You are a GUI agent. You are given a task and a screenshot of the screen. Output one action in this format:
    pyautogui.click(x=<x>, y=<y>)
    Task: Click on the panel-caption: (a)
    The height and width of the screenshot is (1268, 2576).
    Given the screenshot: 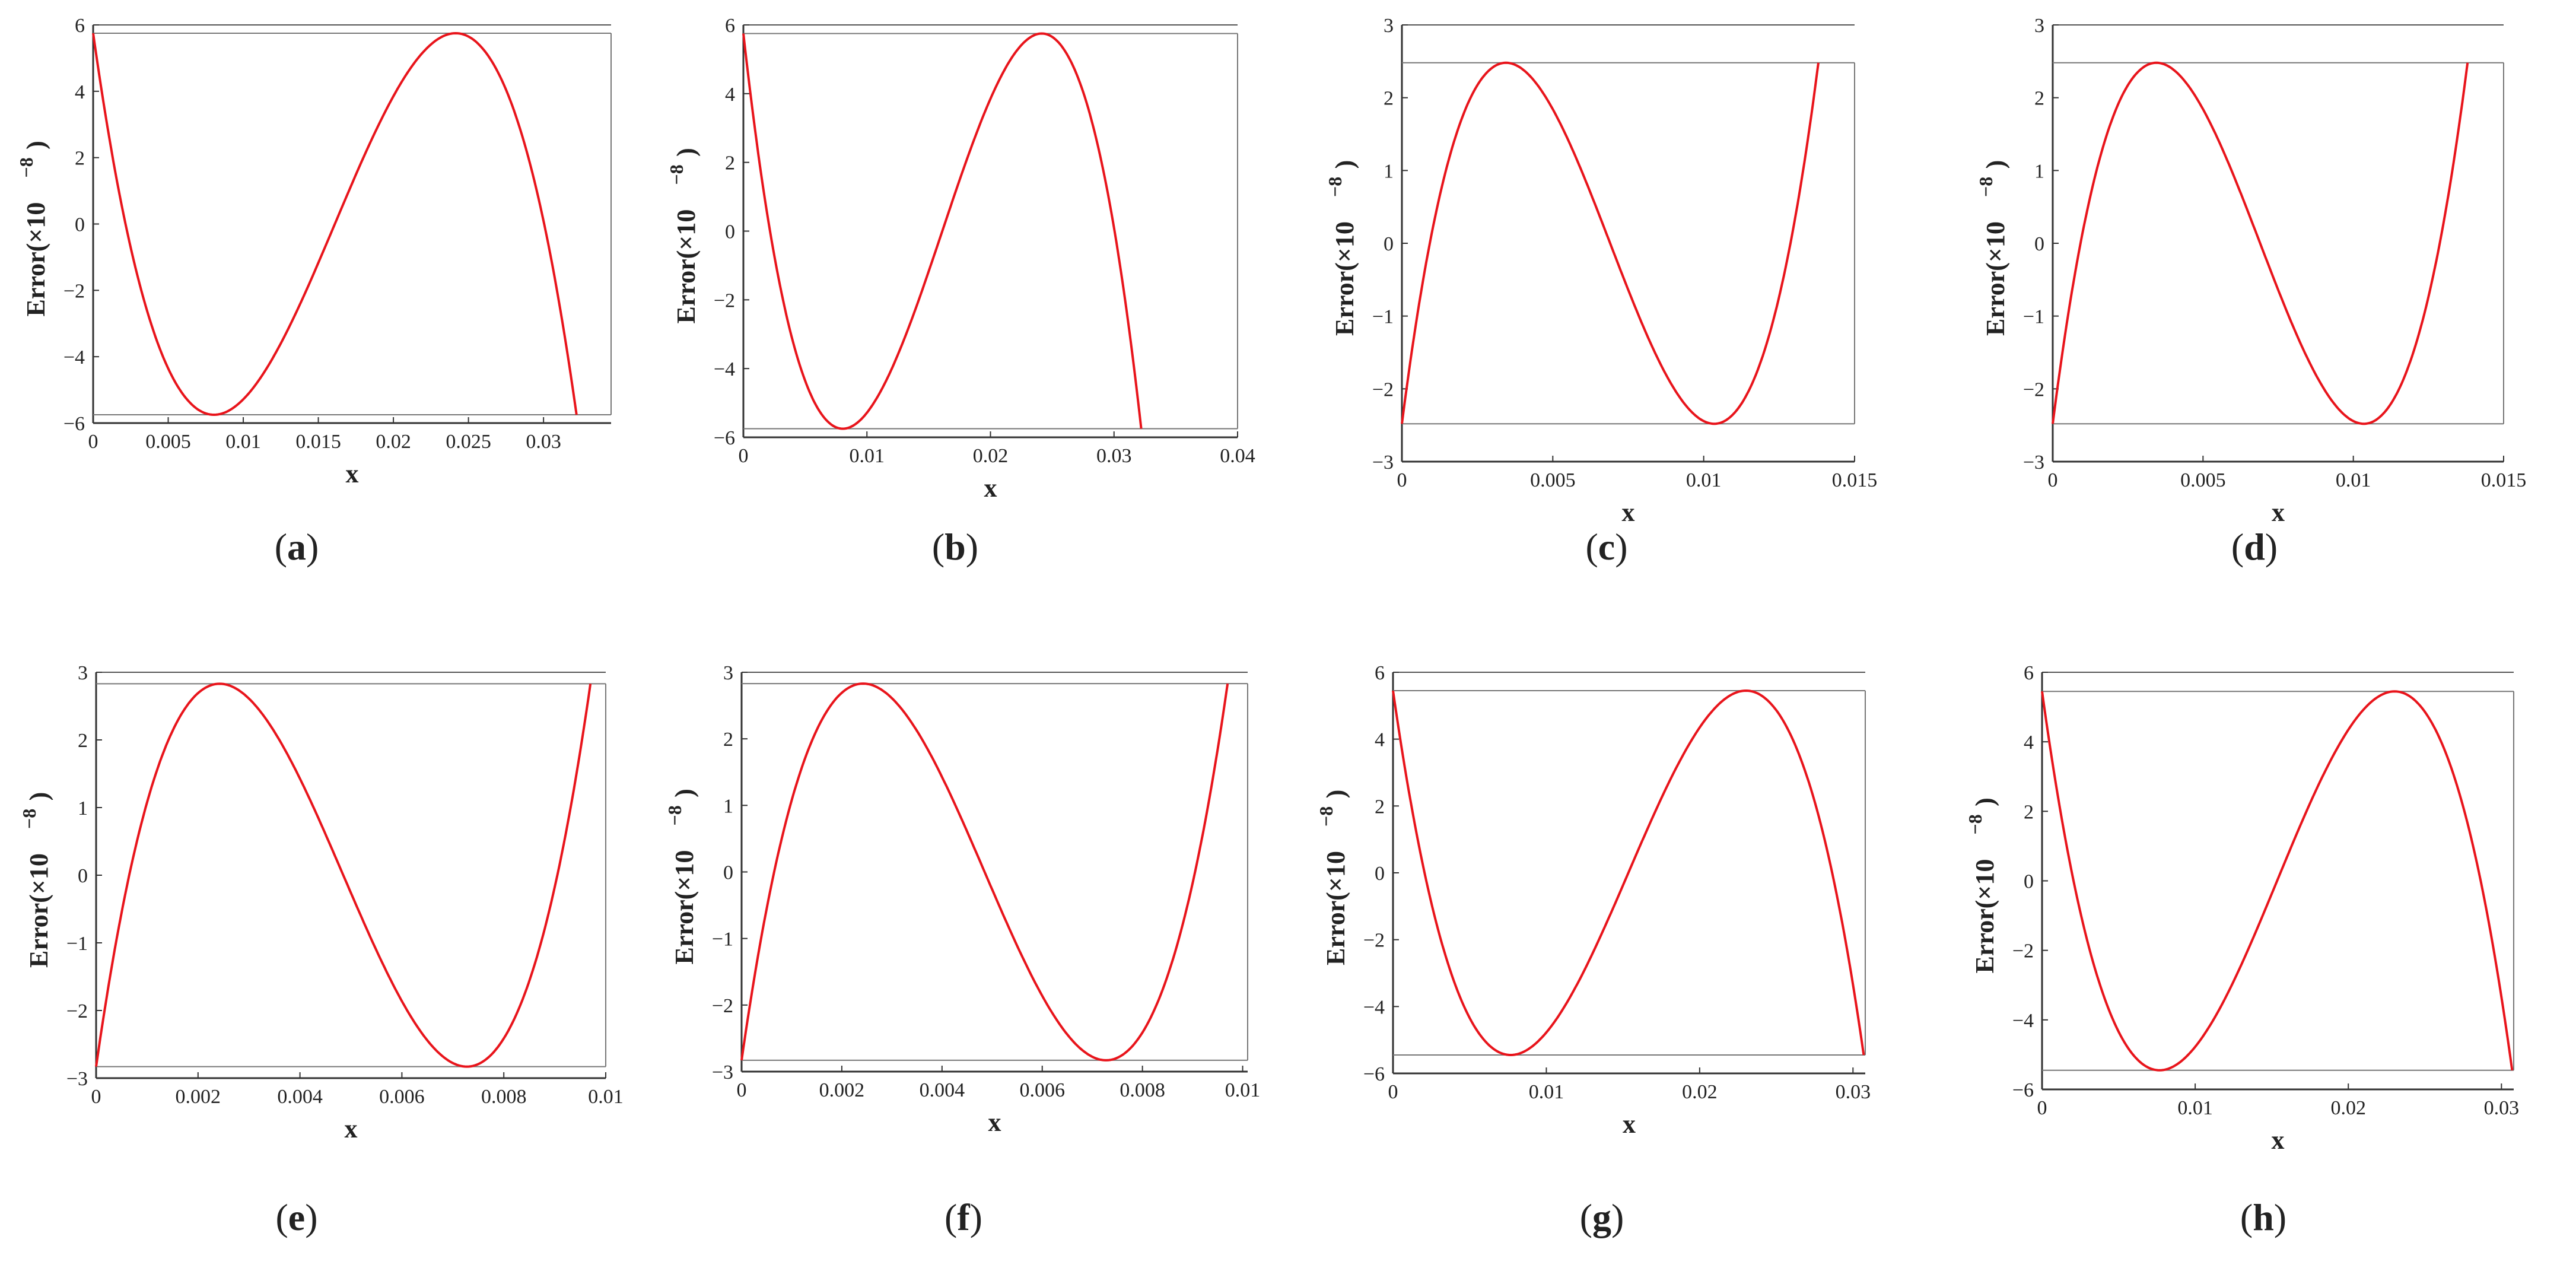 What is the action you would take?
    pyautogui.click(x=297, y=547)
    